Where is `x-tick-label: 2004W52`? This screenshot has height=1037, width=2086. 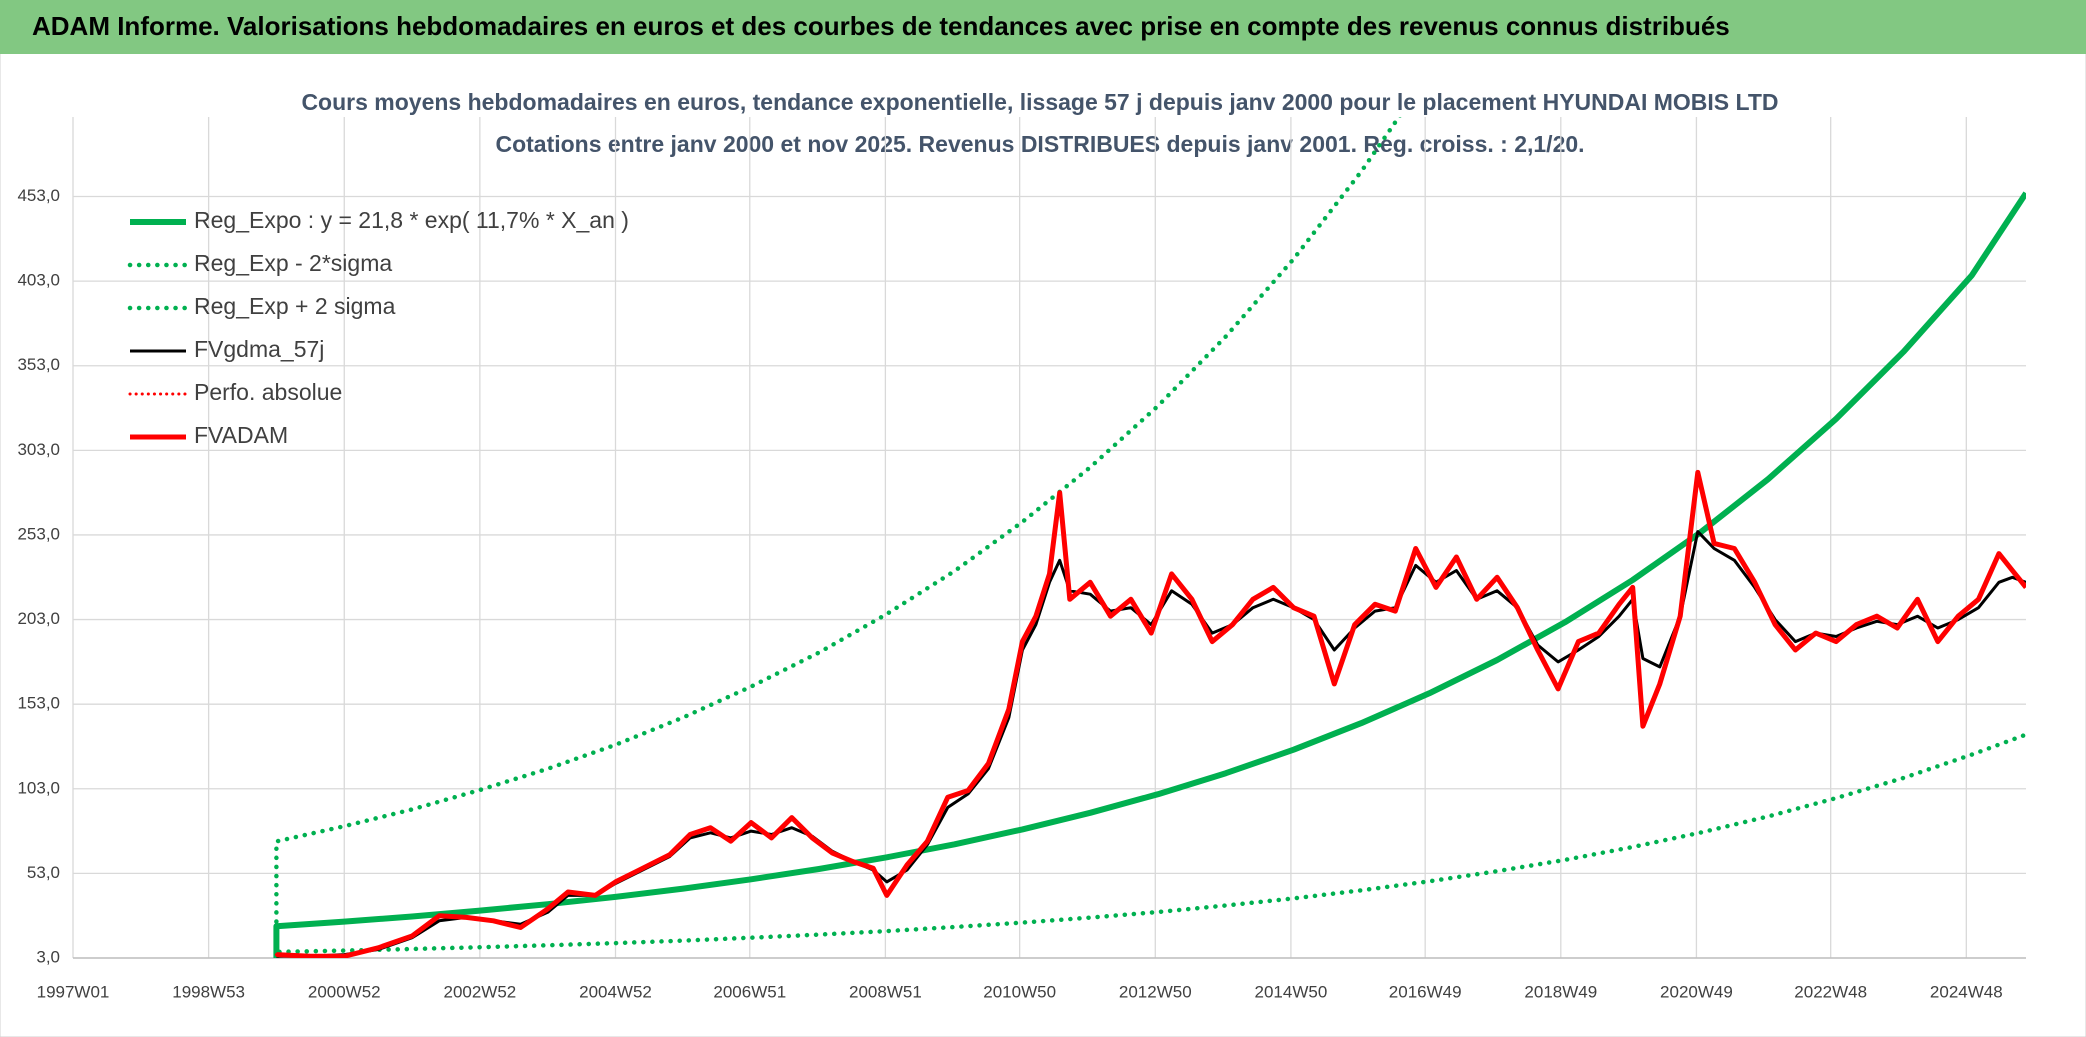
x-tick-label: 2004W52 is located at coordinates (615, 991).